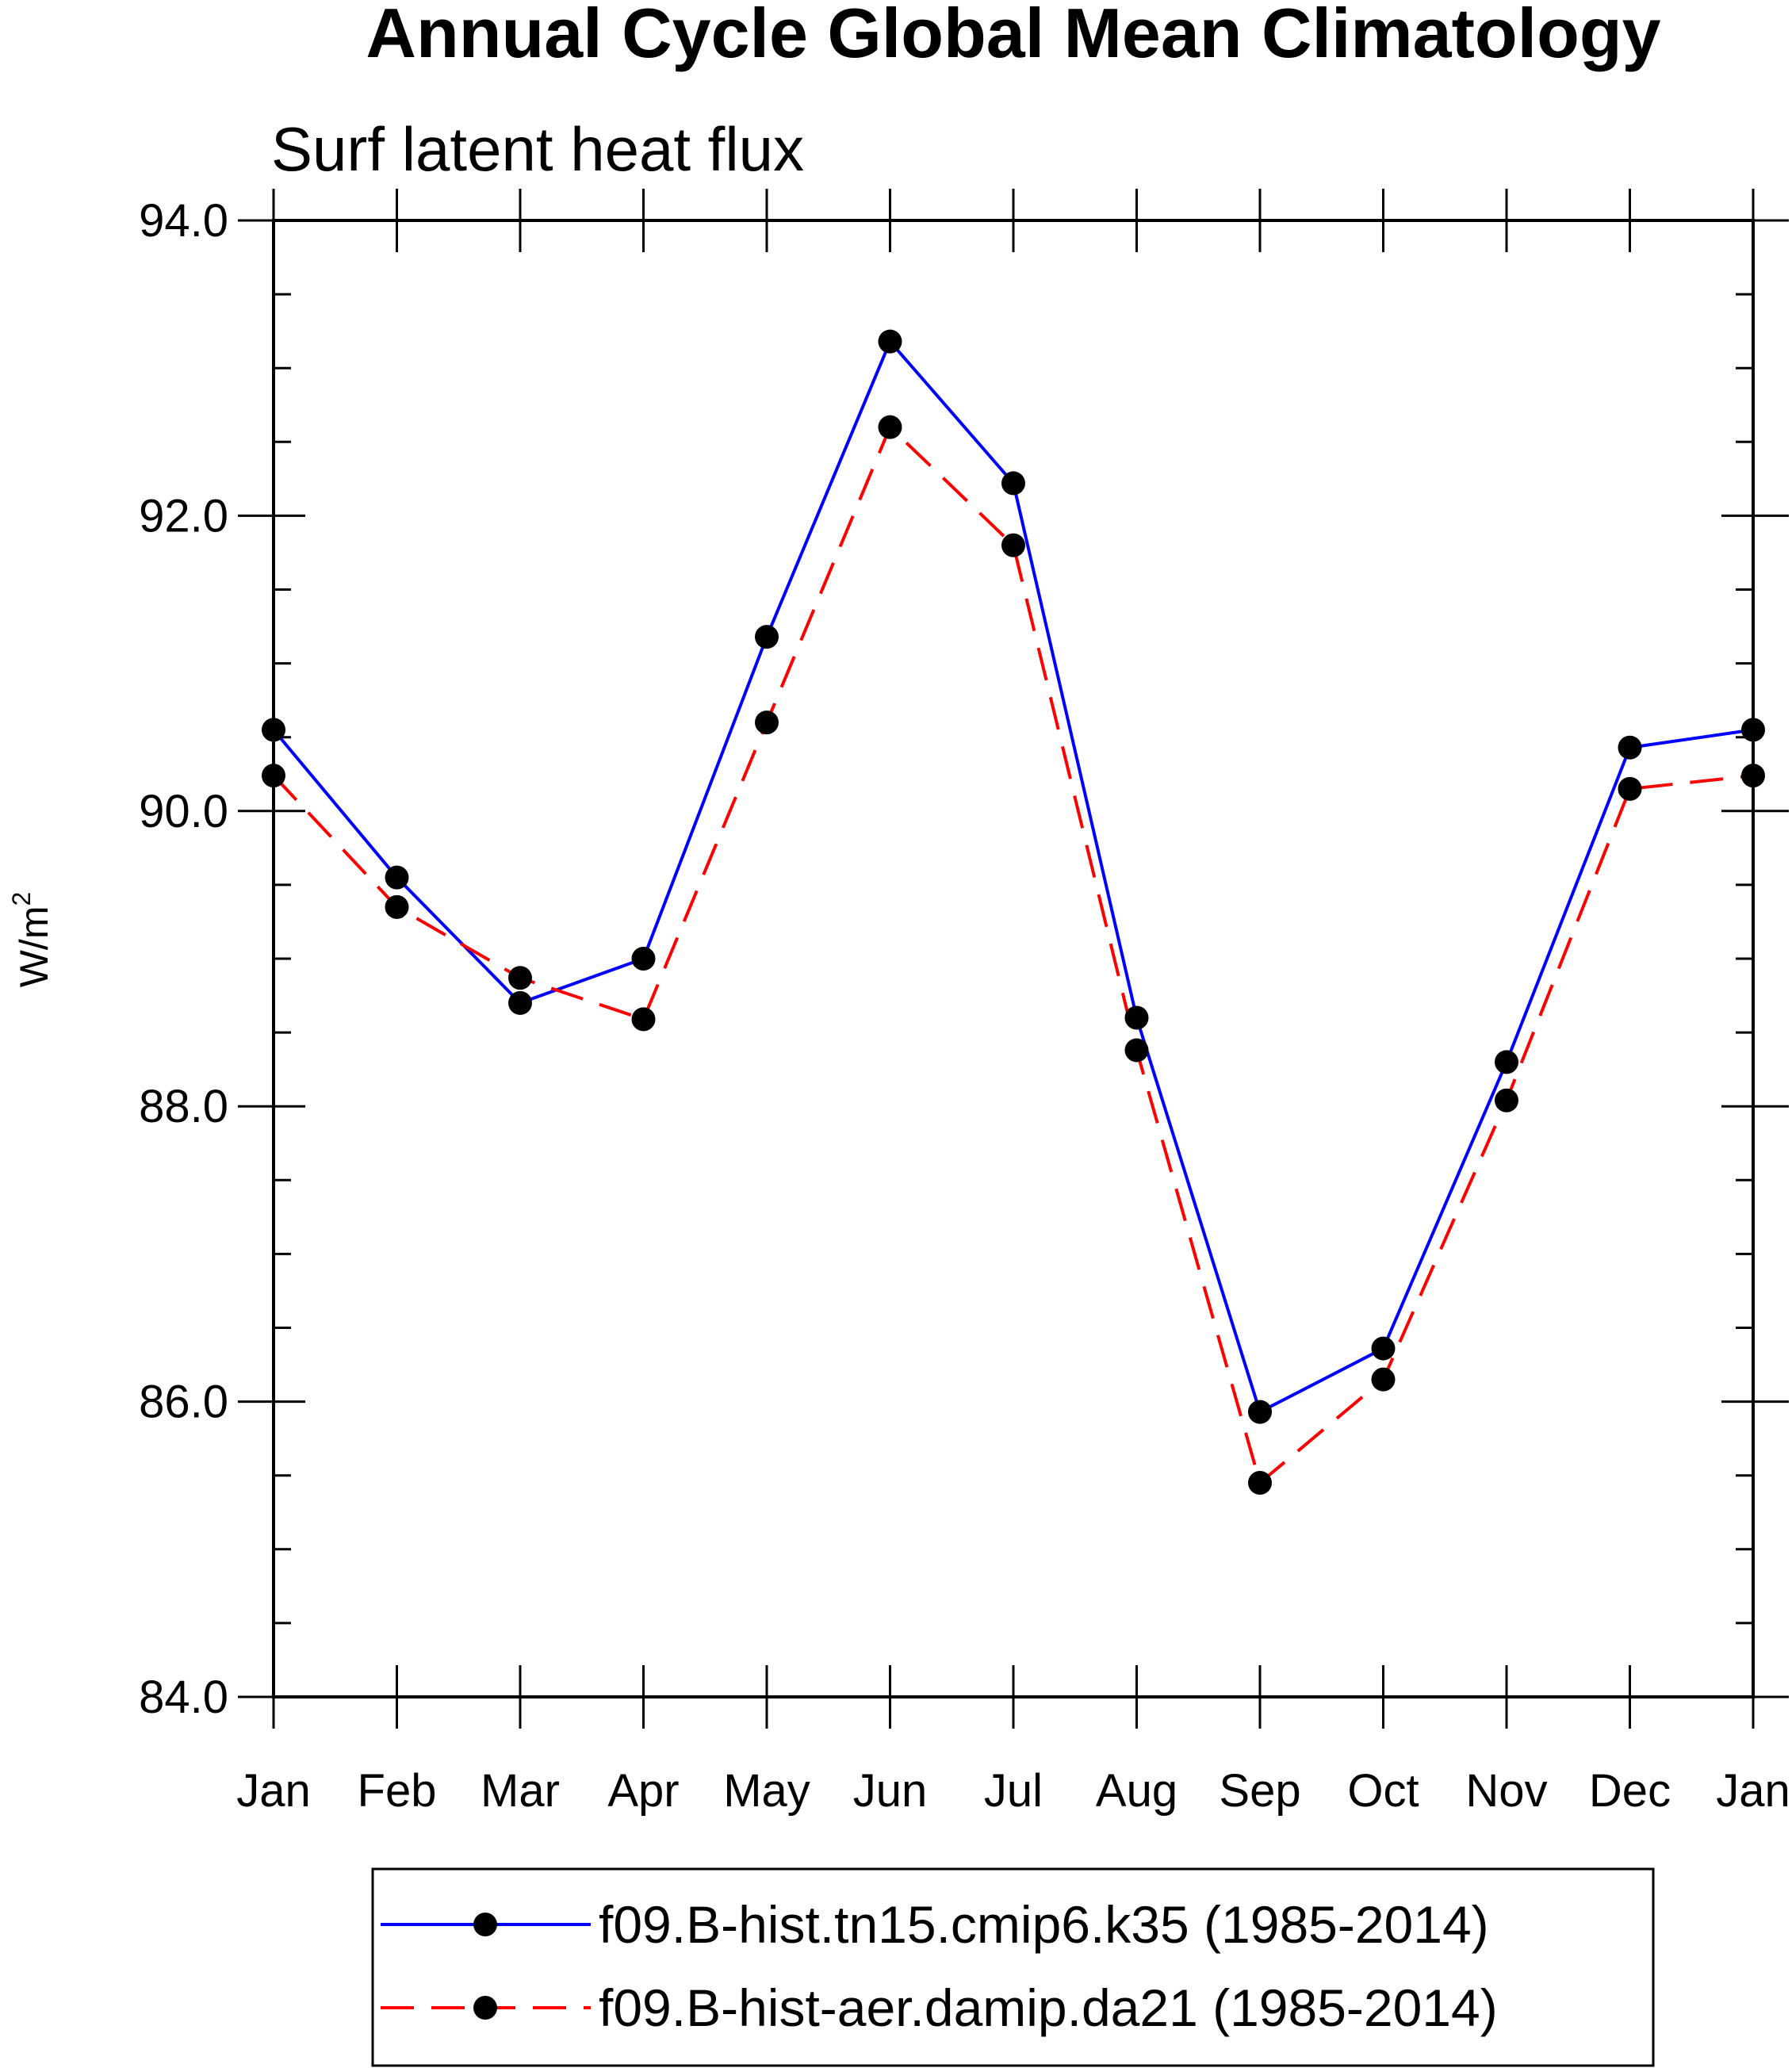 This screenshot has width=1792, height=2068. I want to click on legend-box, so click(1013, 1967).